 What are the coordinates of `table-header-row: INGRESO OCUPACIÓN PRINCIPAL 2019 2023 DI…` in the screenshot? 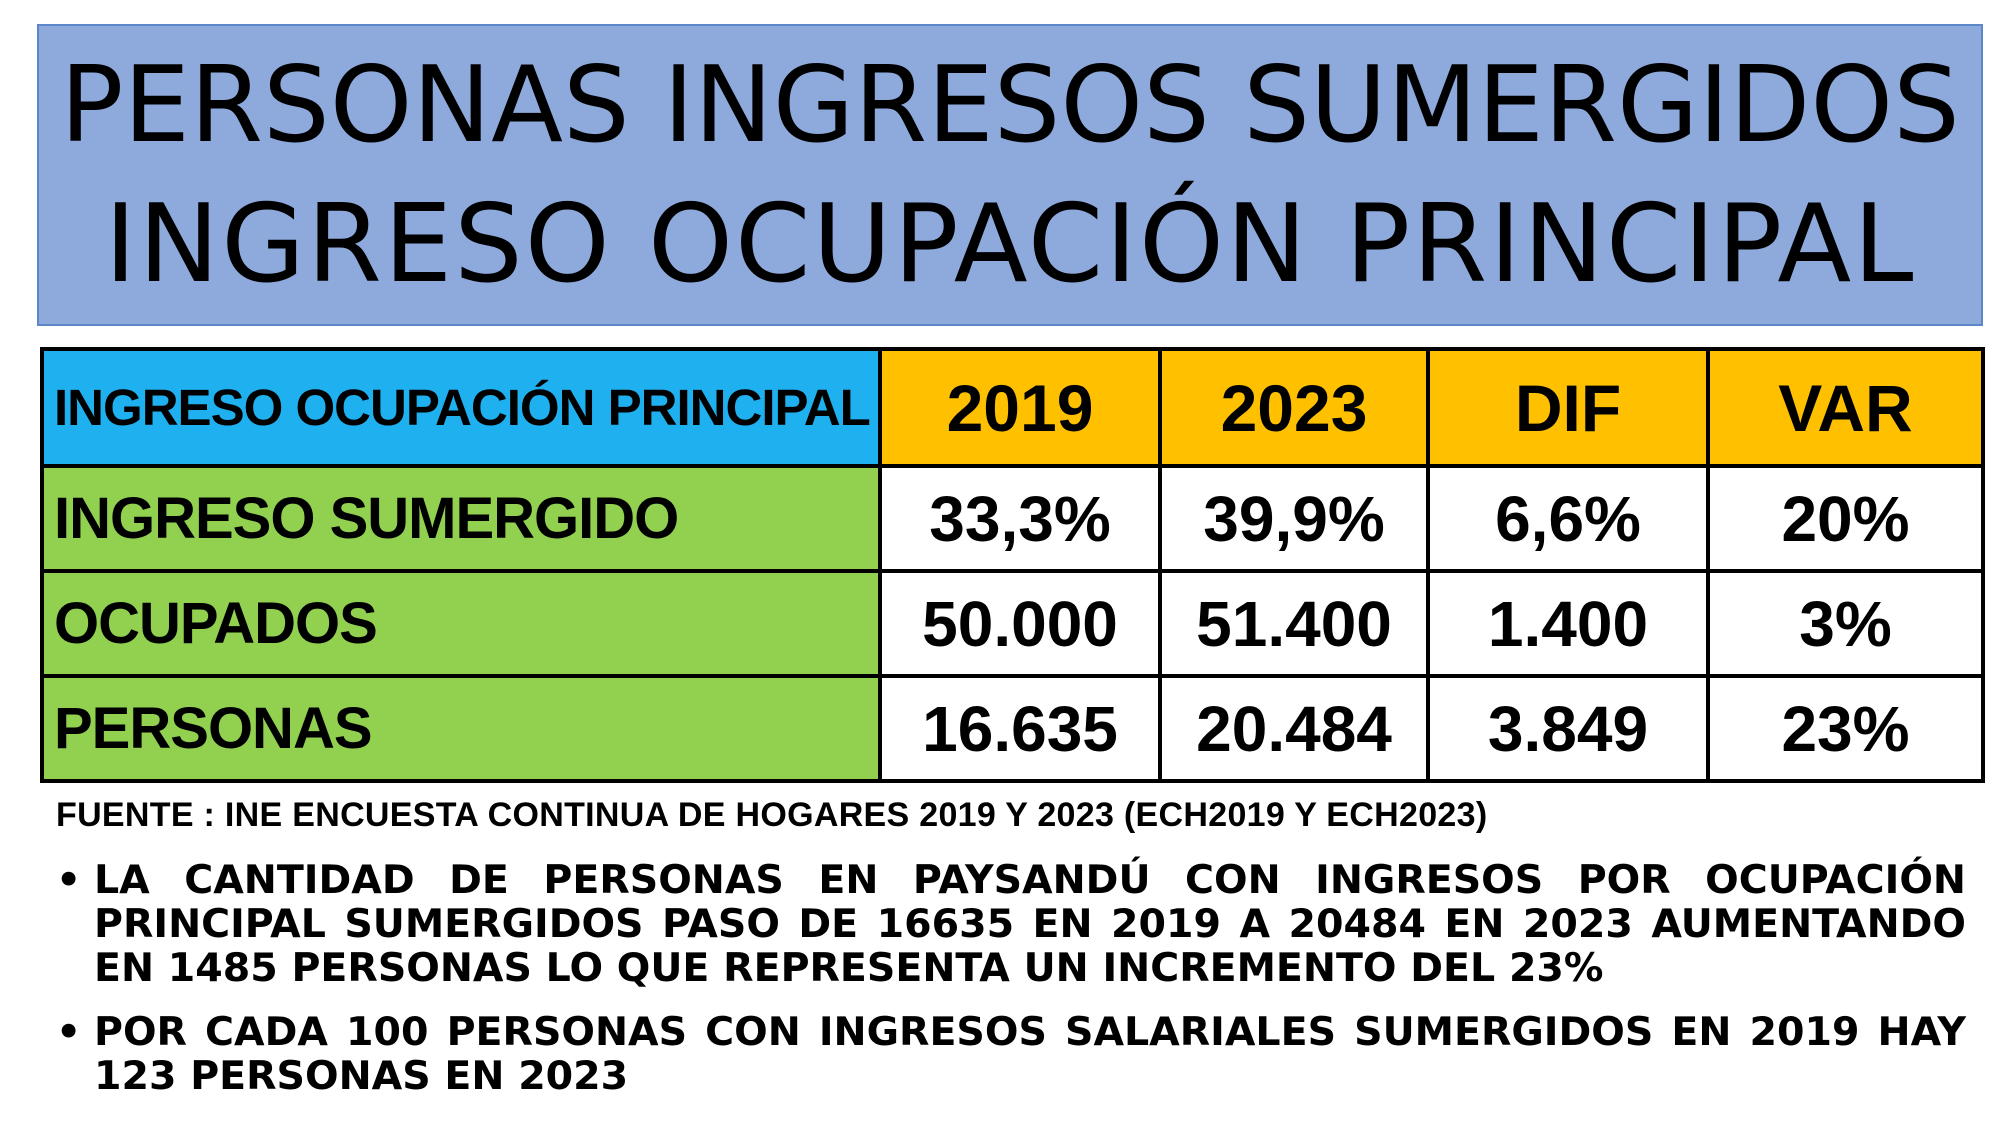 It's located at (1012, 407).